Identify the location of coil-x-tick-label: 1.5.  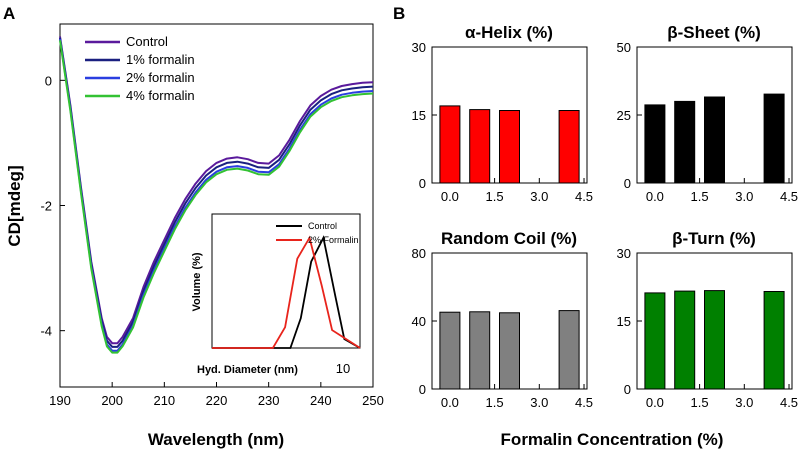
(495, 402).